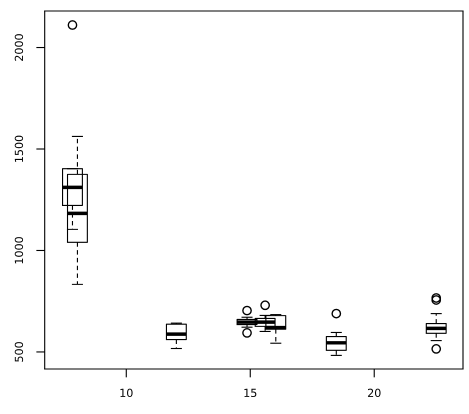 The width and height of the screenshot is (469, 414). What do you see at coordinates (374, 393) in the screenshot?
I see `x-tick-label: 20` at bounding box center [374, 393].